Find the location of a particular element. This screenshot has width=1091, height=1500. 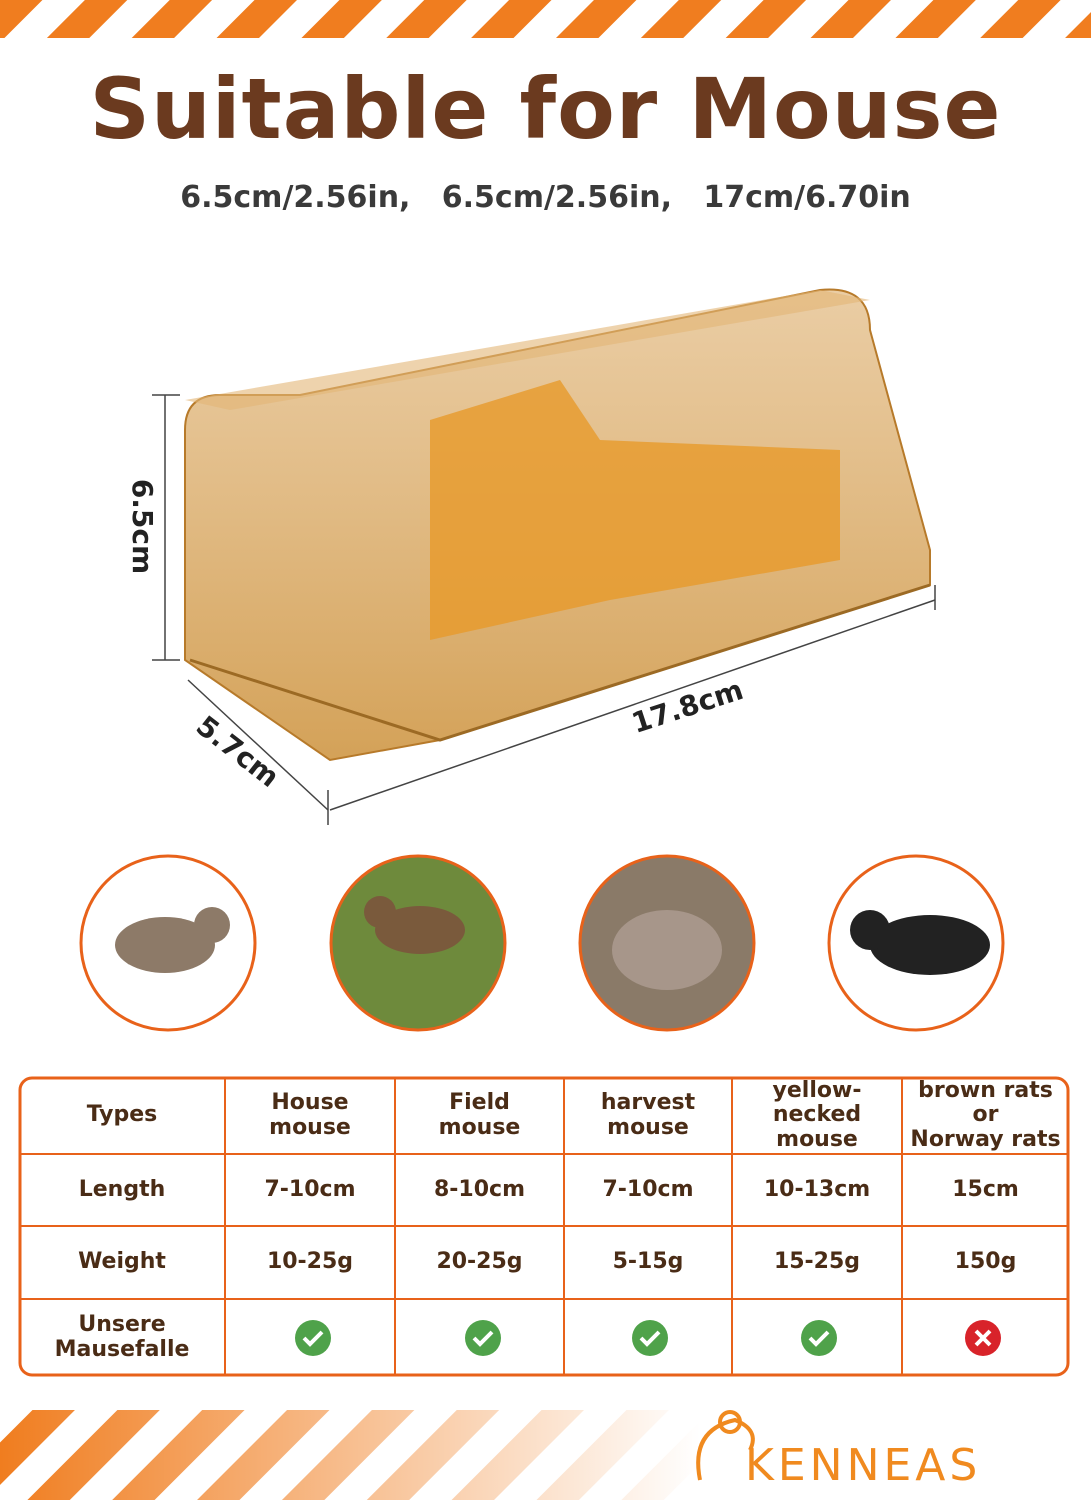

brand: KENNEAS is located at coordinates (863, 1465).